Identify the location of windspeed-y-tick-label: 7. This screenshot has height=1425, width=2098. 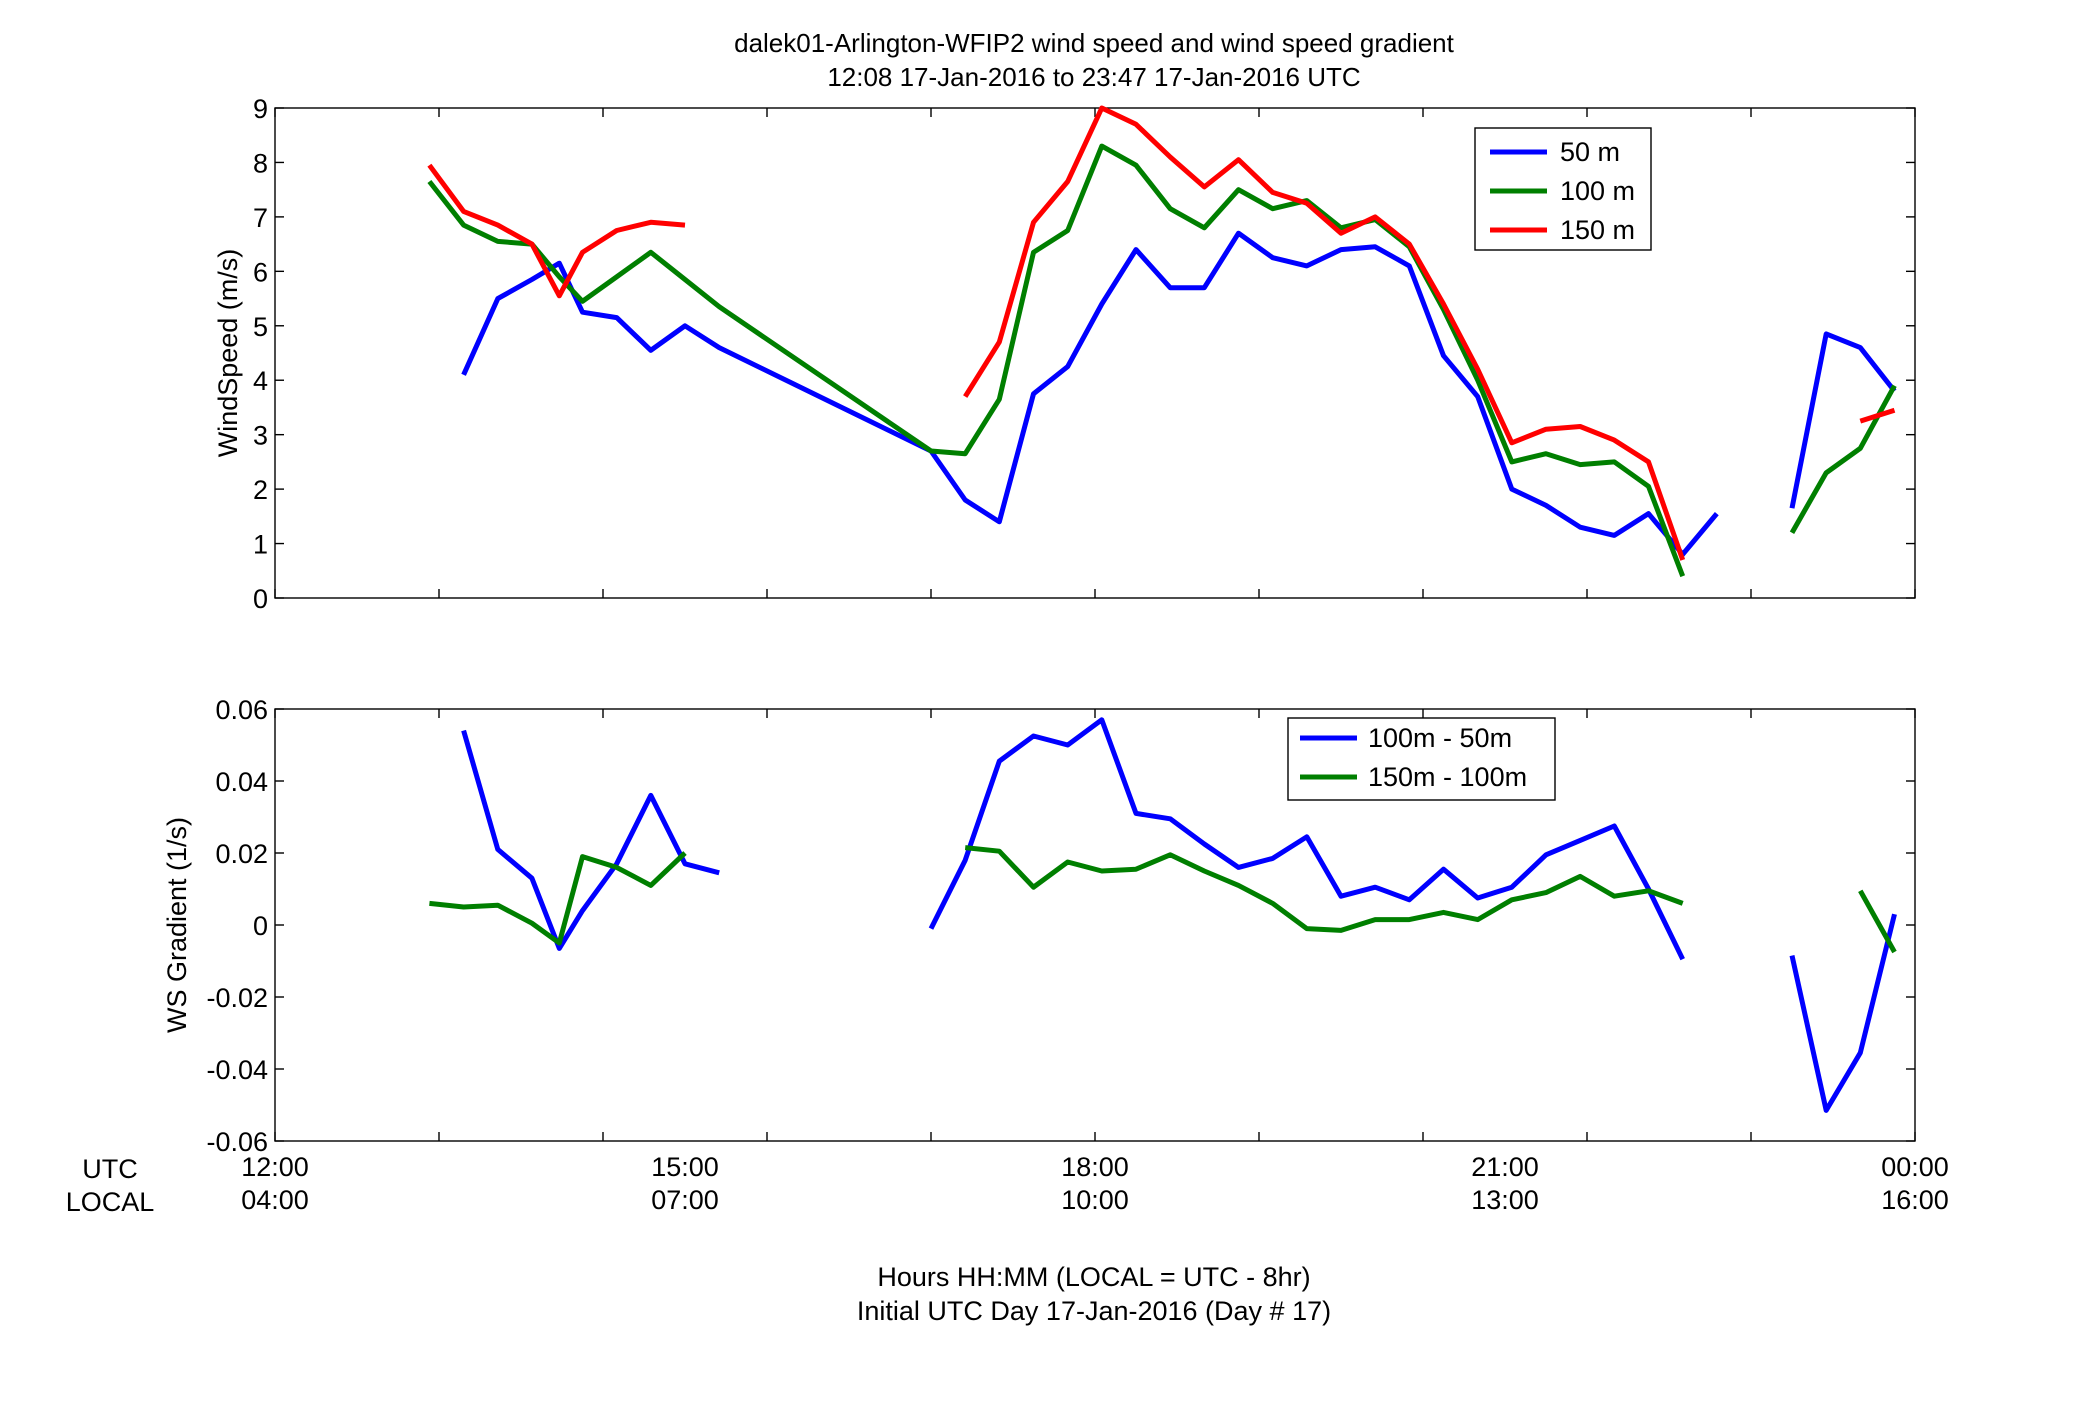
(260, 218).